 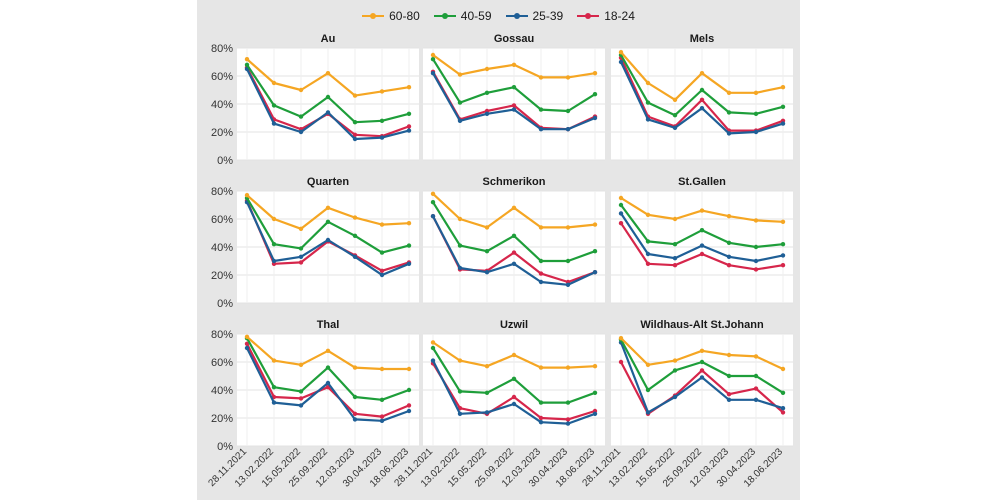 I want to click on legend-item-40-59: 40-59, so click(x=462, y=16).